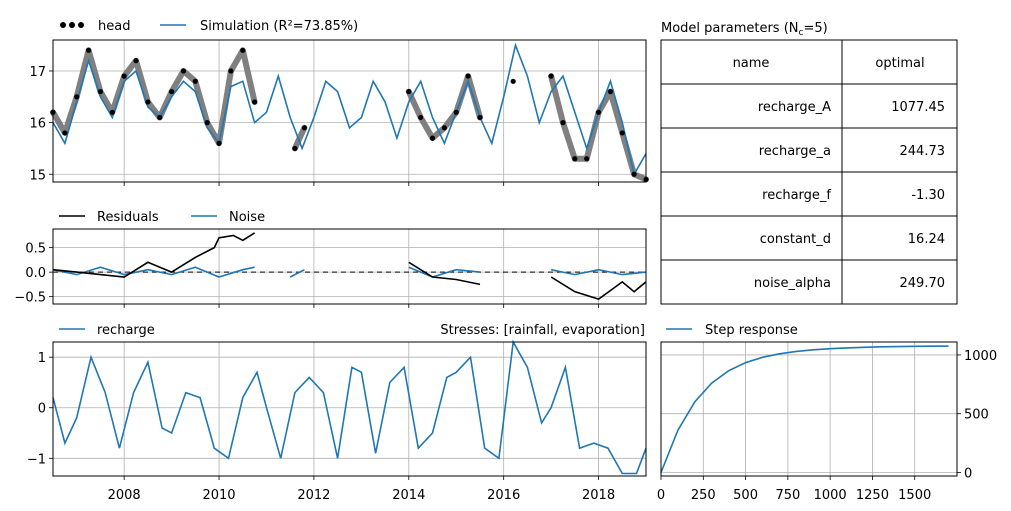 This screenshot has height=511, width=1011. Describe the element at coordinates (124, 495) in the screenshot. I see `x-tick-label: 2008` at that location.